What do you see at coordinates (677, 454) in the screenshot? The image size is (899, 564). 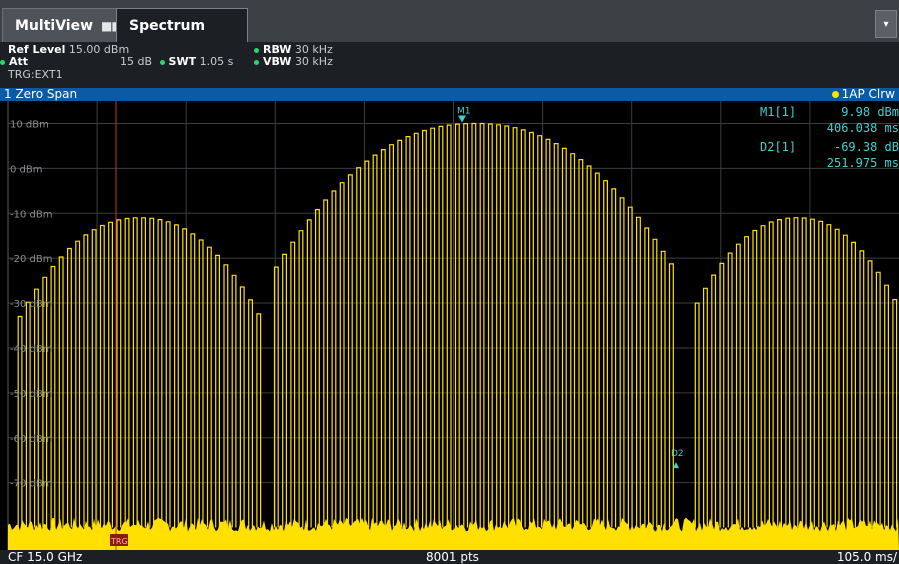 I see `marker-d2-label: D2` at bounding box center [677, 454].